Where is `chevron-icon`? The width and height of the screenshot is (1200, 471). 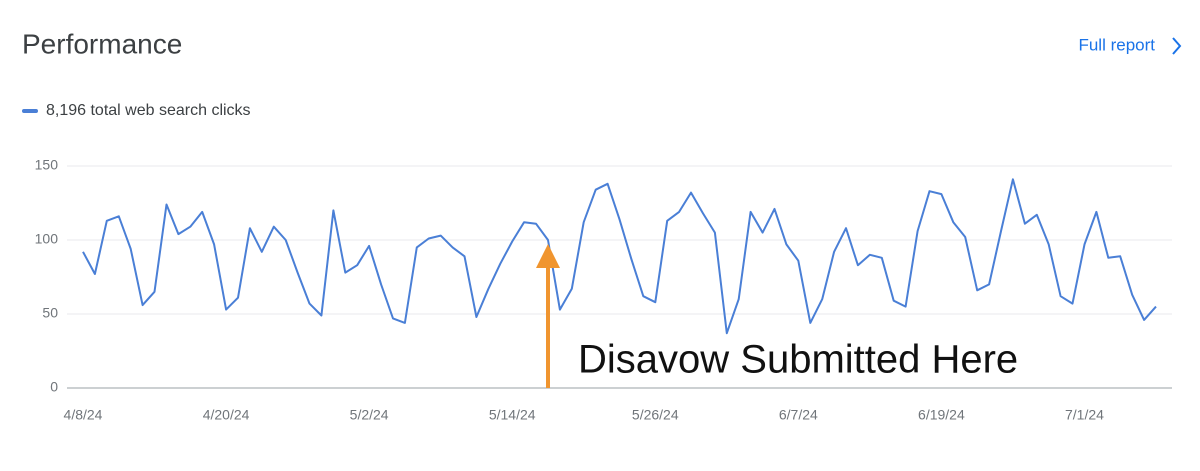
chevron-icon is located at coordinates (1177, 46).